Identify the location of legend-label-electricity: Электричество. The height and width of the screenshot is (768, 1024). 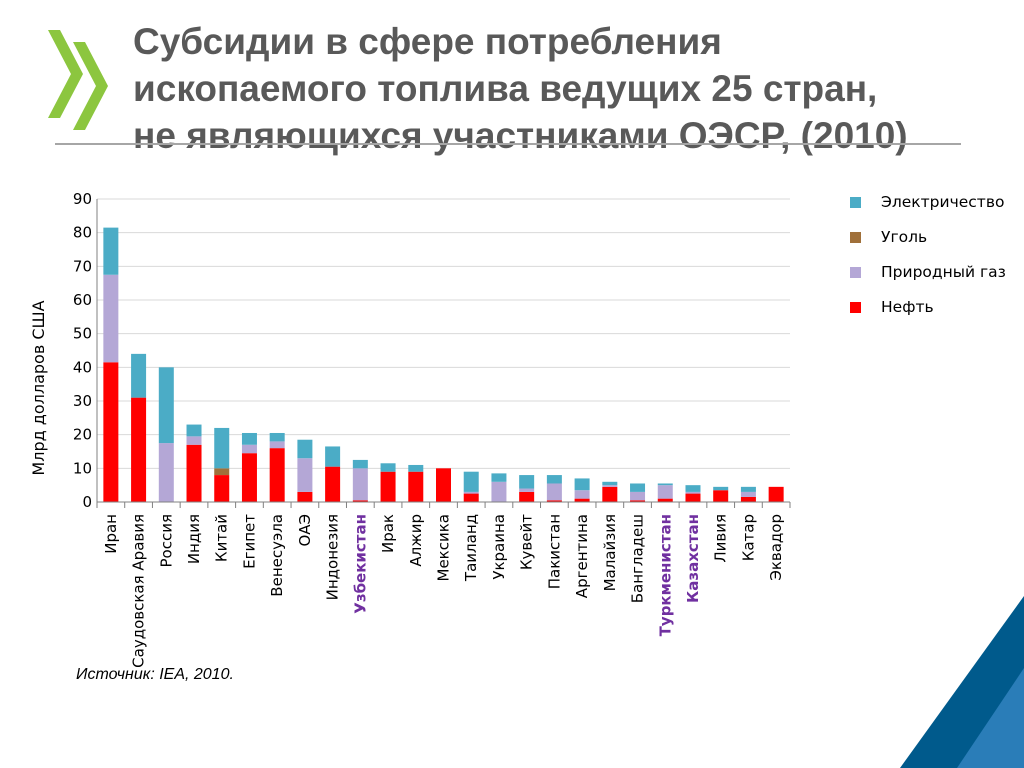
(943, 202).